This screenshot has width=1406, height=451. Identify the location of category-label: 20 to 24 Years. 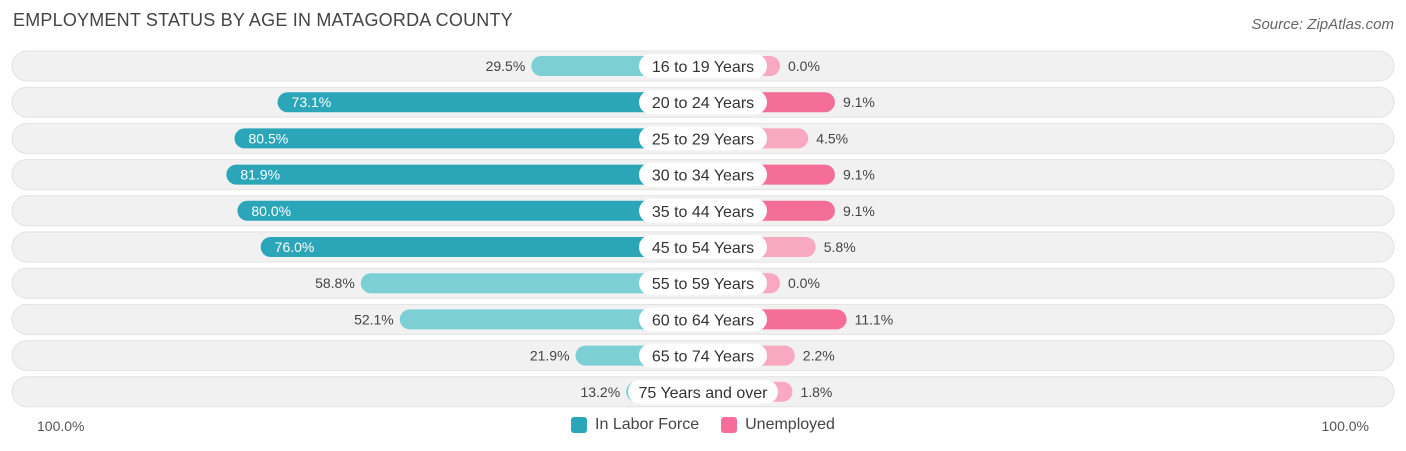
(703, 103).